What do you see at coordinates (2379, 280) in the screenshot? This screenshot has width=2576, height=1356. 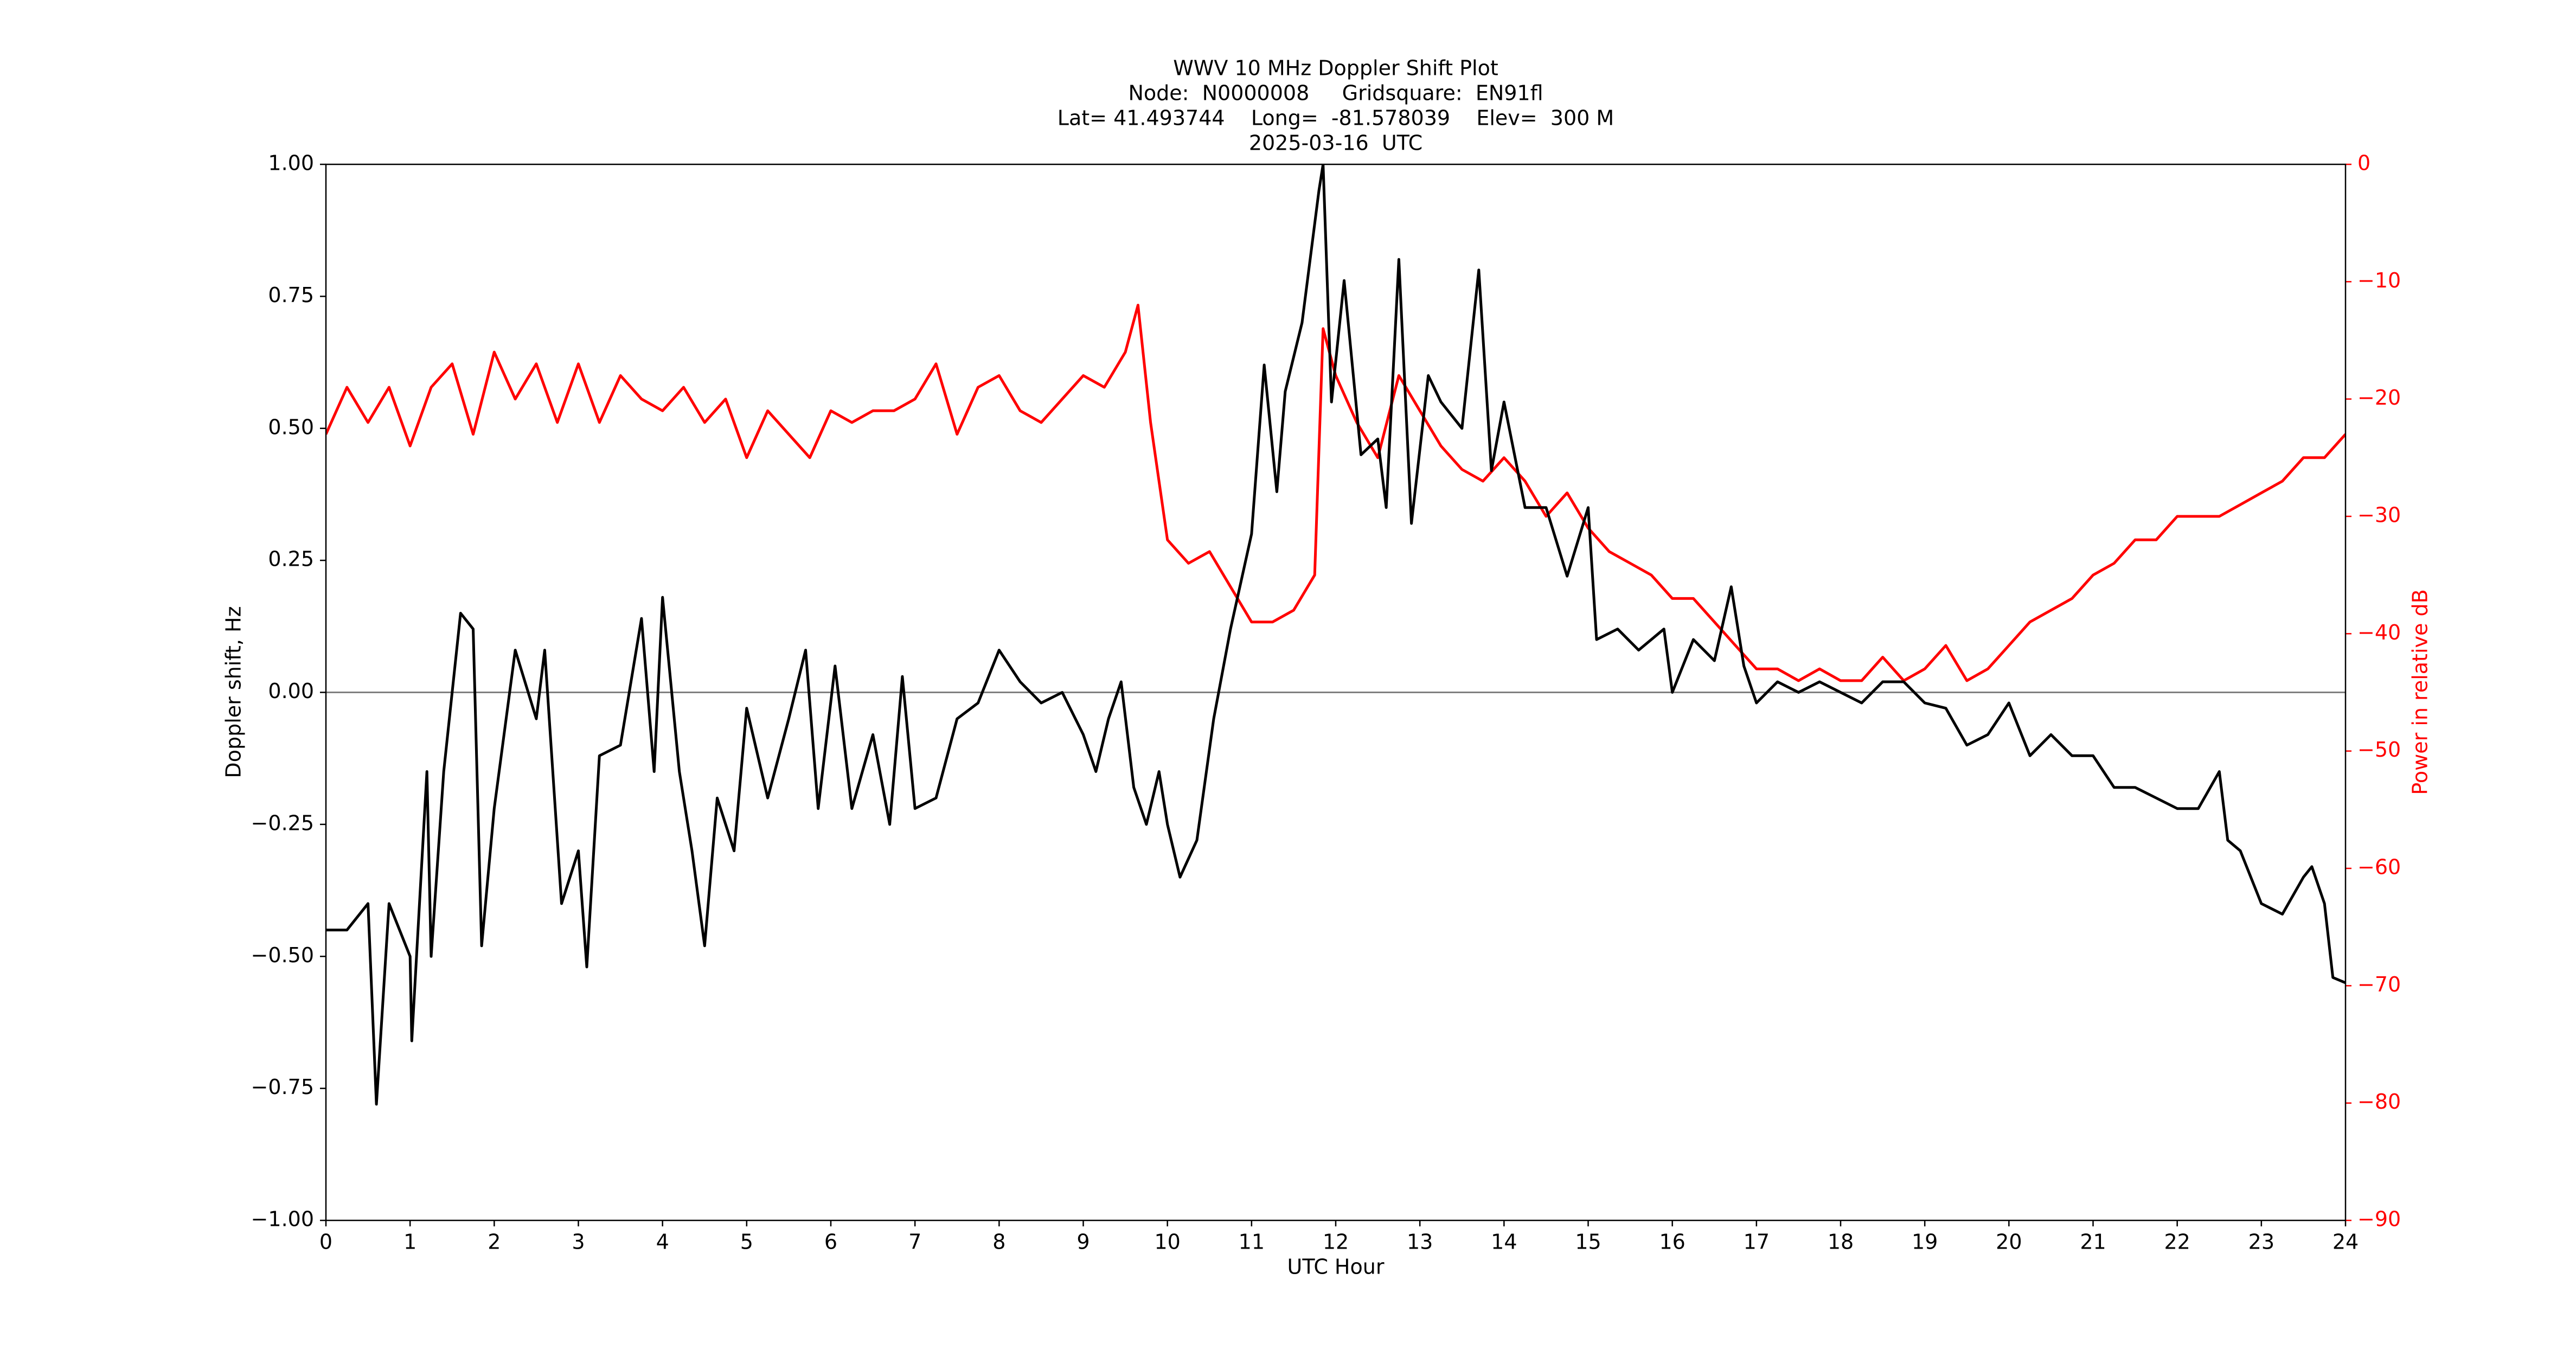 I see `y2-tick-label: −10` at bounding box center [2379, 280].